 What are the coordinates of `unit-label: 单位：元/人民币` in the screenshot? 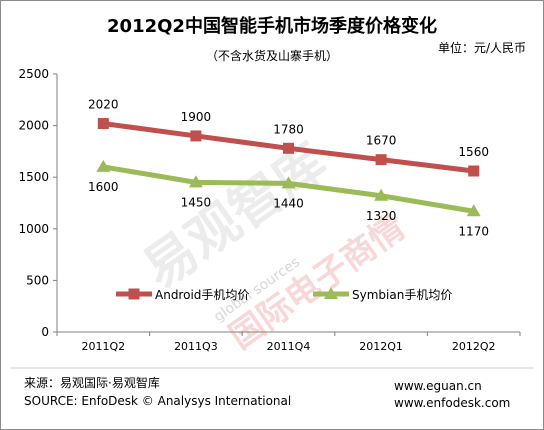 It's located at (482, 47).